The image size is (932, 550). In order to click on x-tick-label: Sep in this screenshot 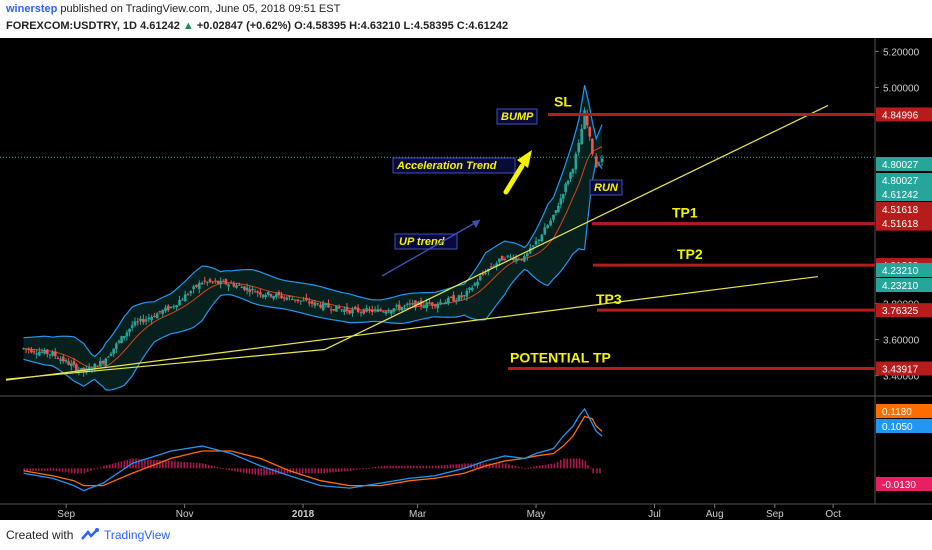, I will do `click(775, 514)`.